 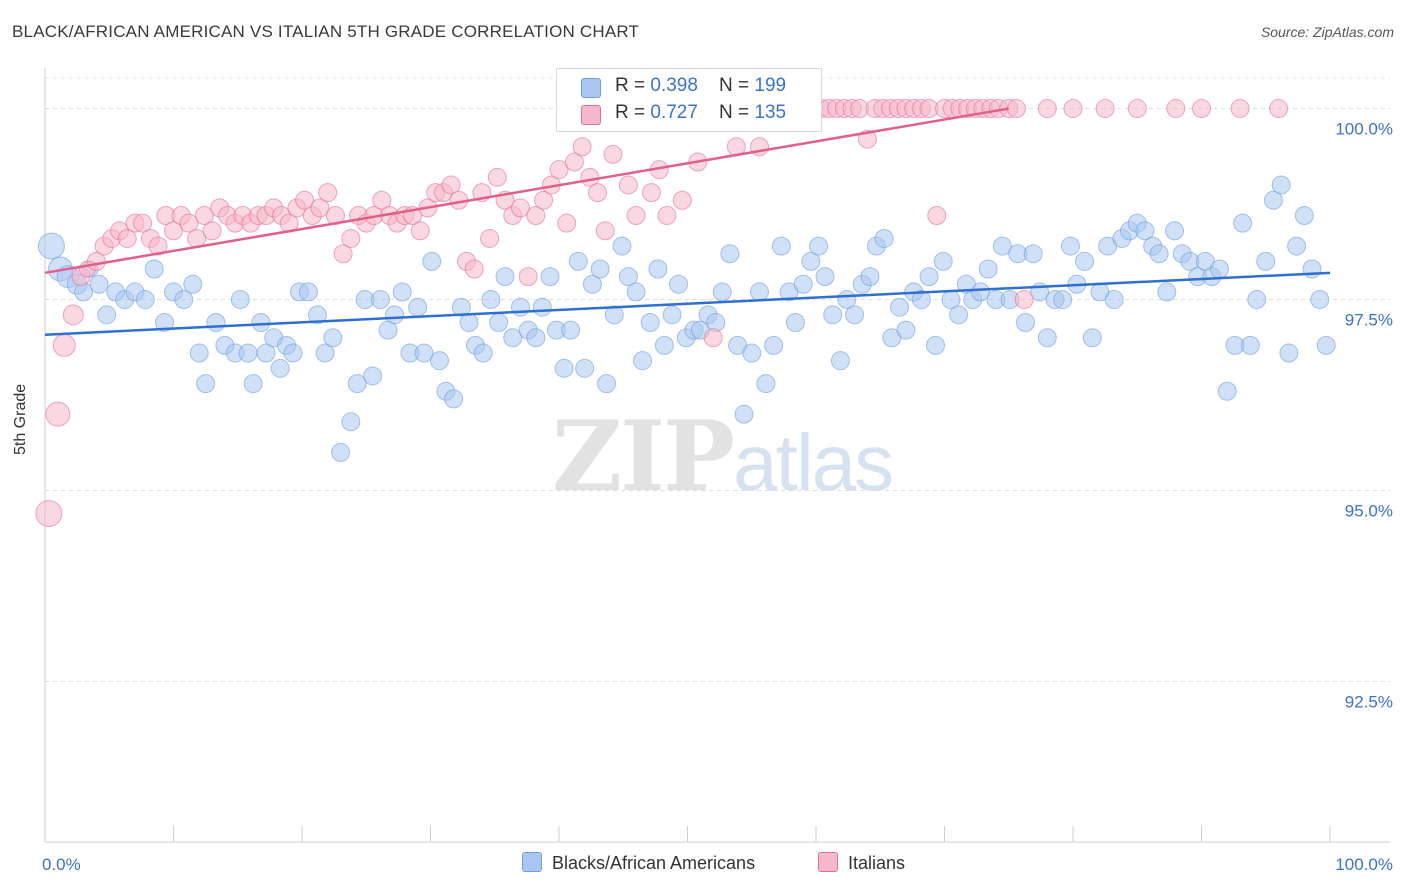 I want to click on y-tick-label: 97.5%, so click(x=1369, y=320).